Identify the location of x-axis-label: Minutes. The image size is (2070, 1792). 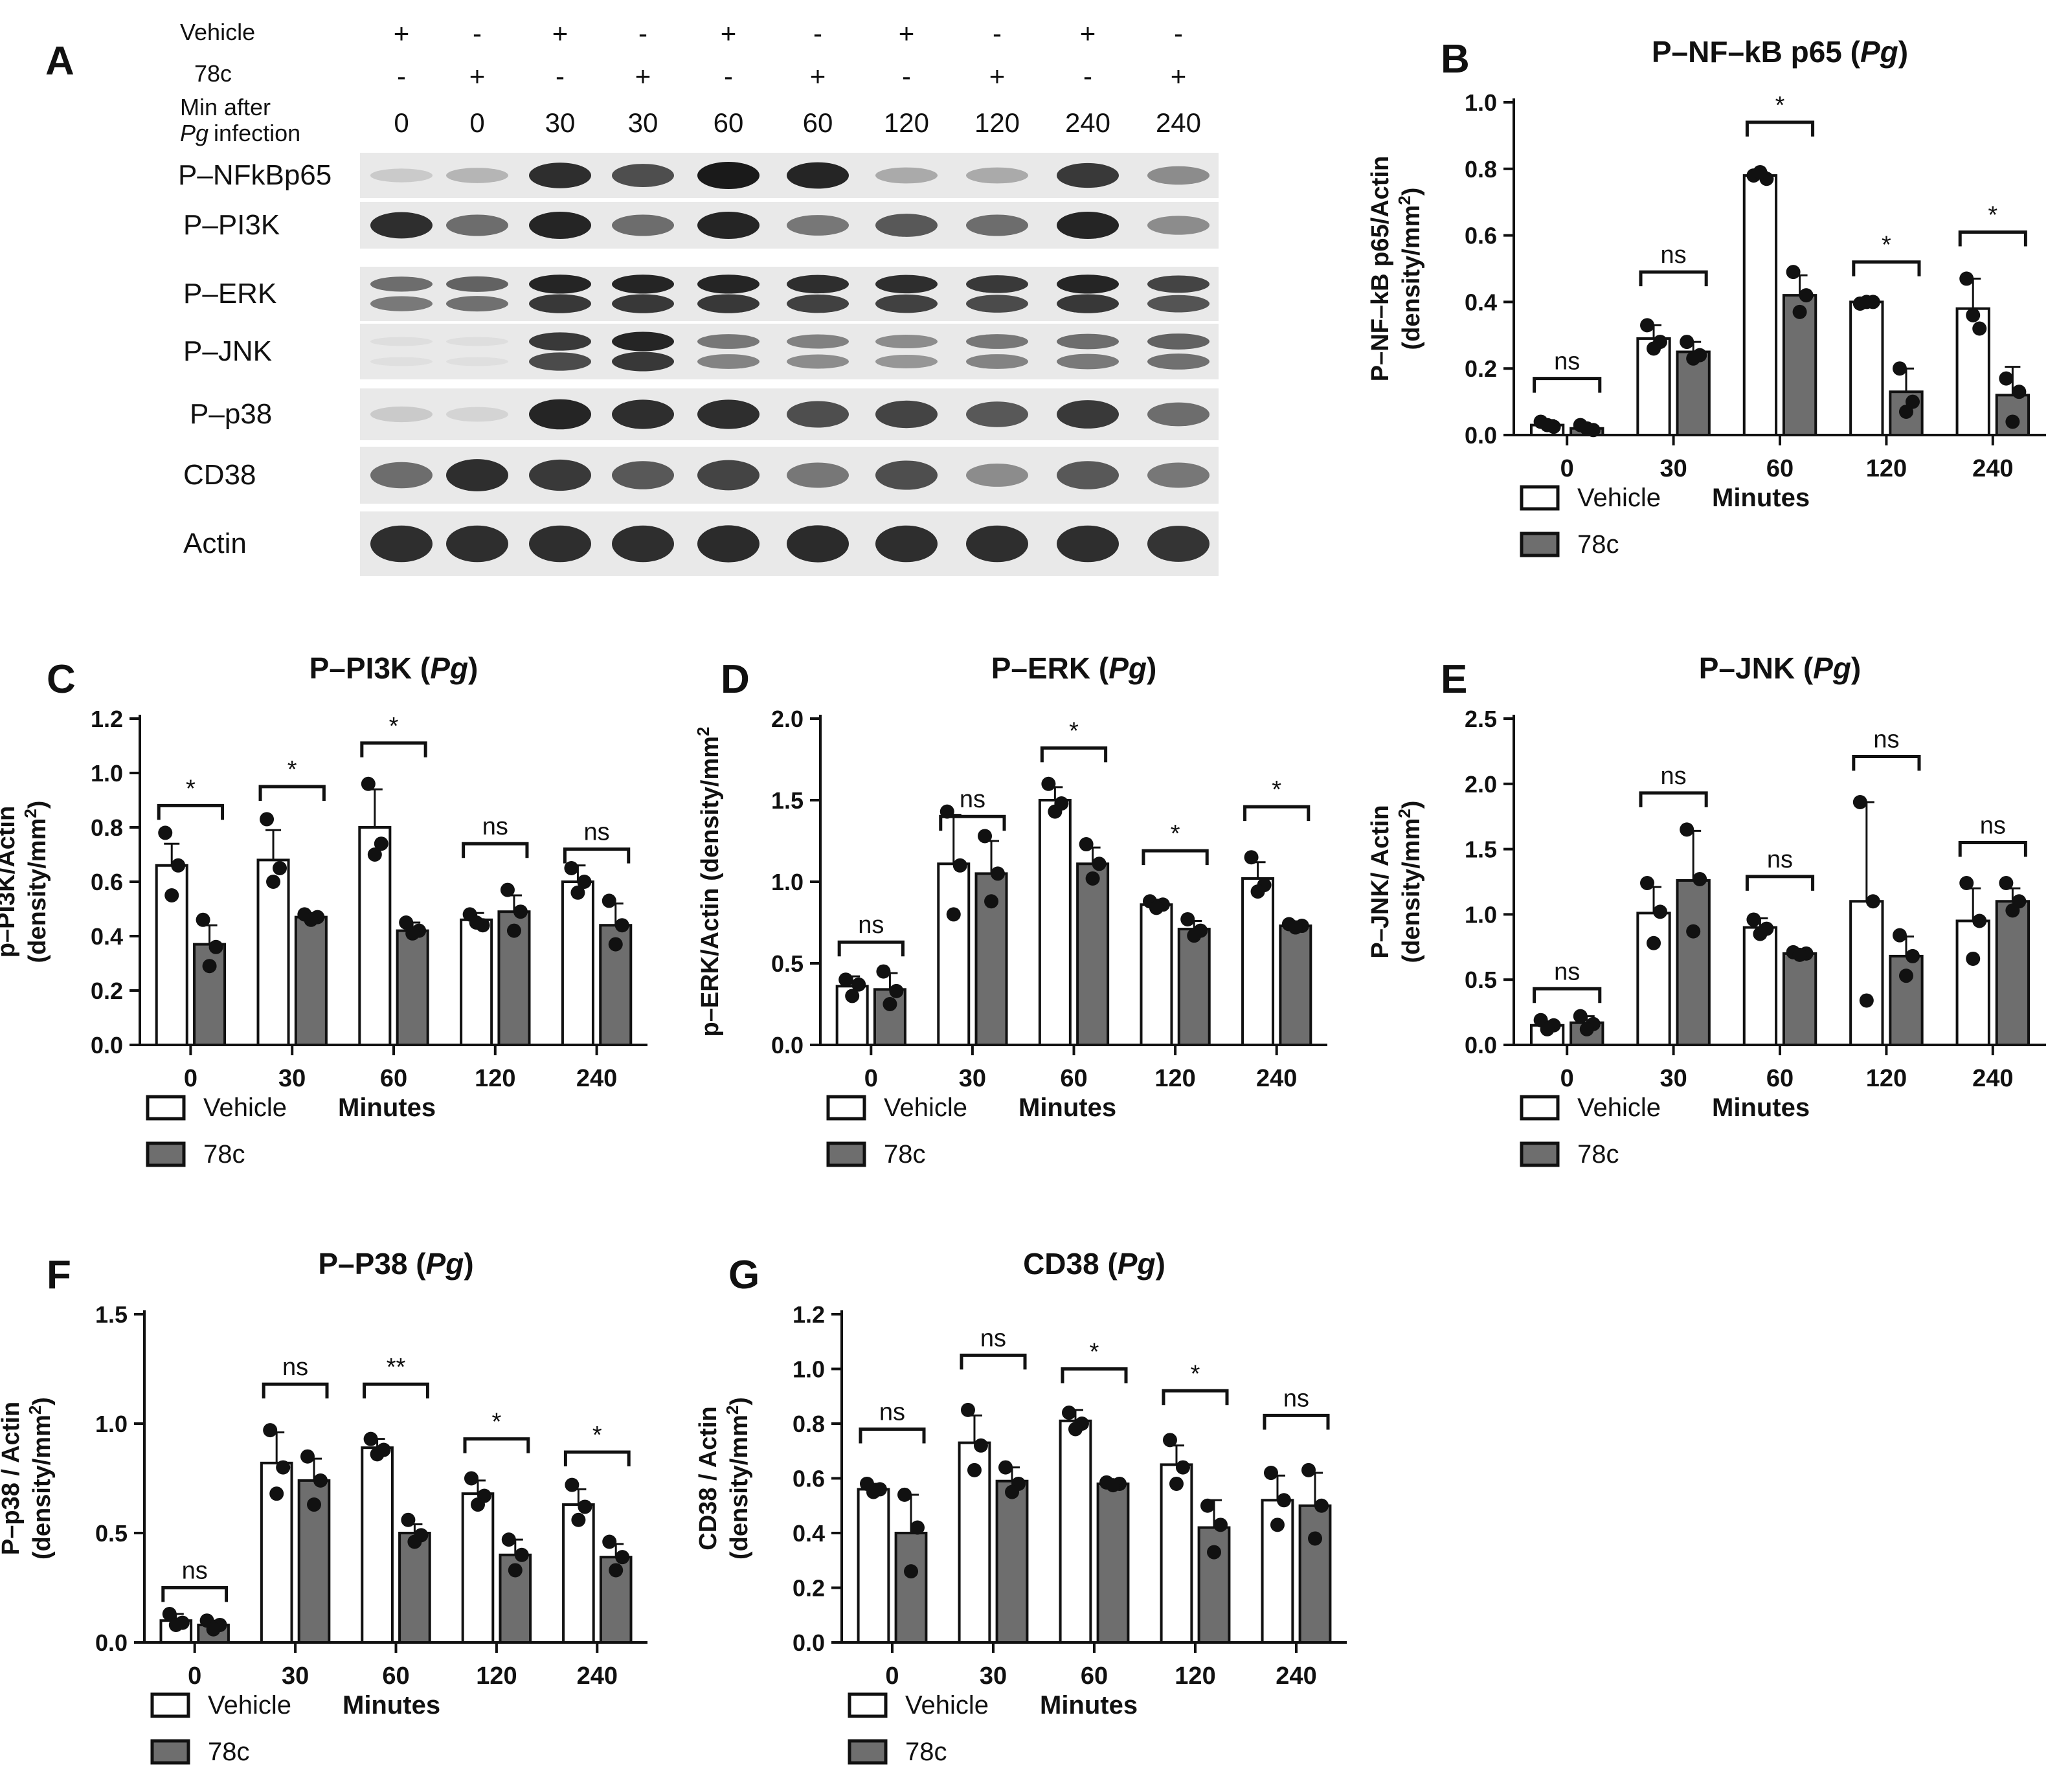
(1067, 1108).